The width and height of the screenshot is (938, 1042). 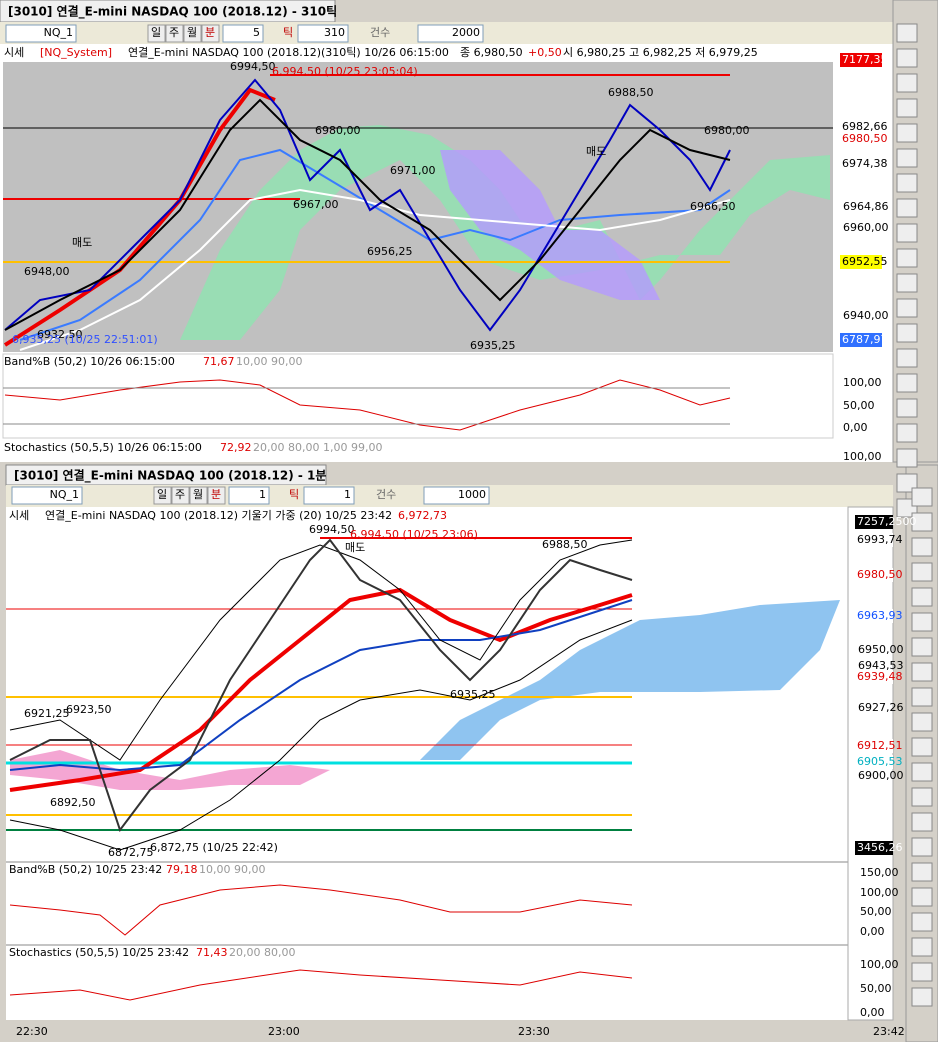 What do you see at coordinates (253, 66) in the screenshot?
I see `annotation: 6994,50` at bounding box center [253, 66].